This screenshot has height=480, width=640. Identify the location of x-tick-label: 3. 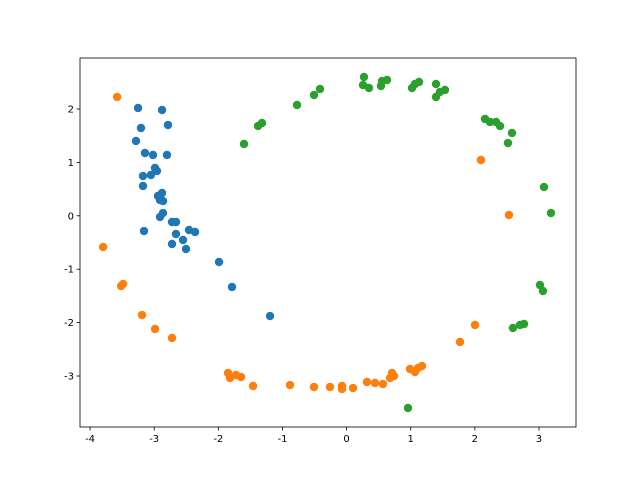
(539, 439).